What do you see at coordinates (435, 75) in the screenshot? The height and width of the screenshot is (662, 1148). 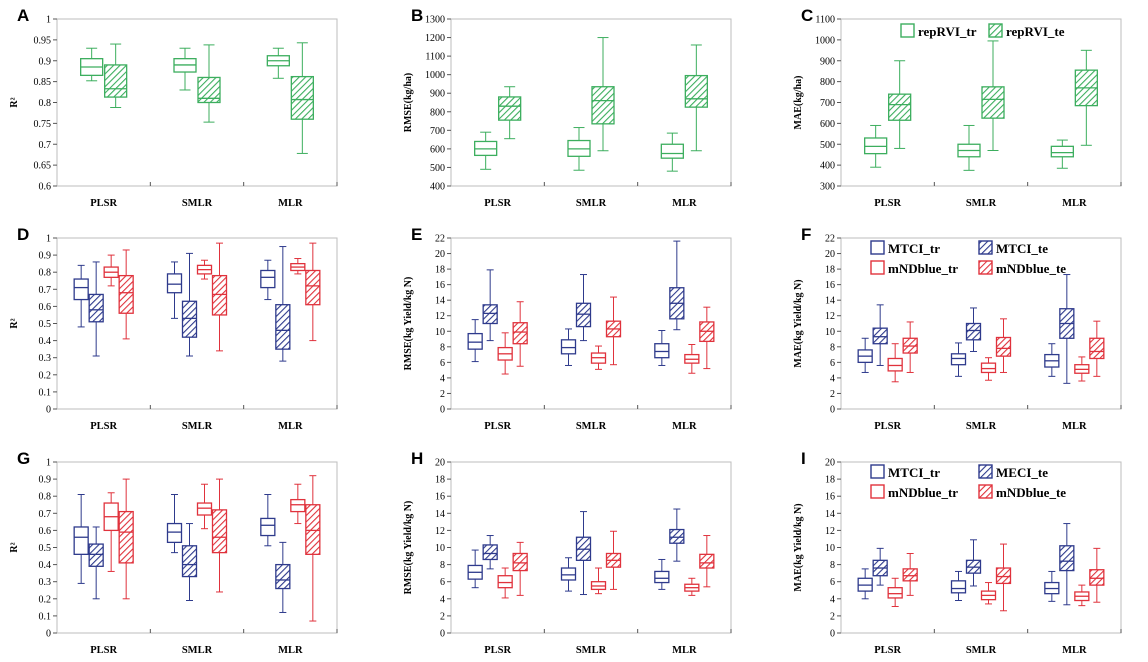 I see `y-tick-label: 1000` at bounding box center [435, 75].